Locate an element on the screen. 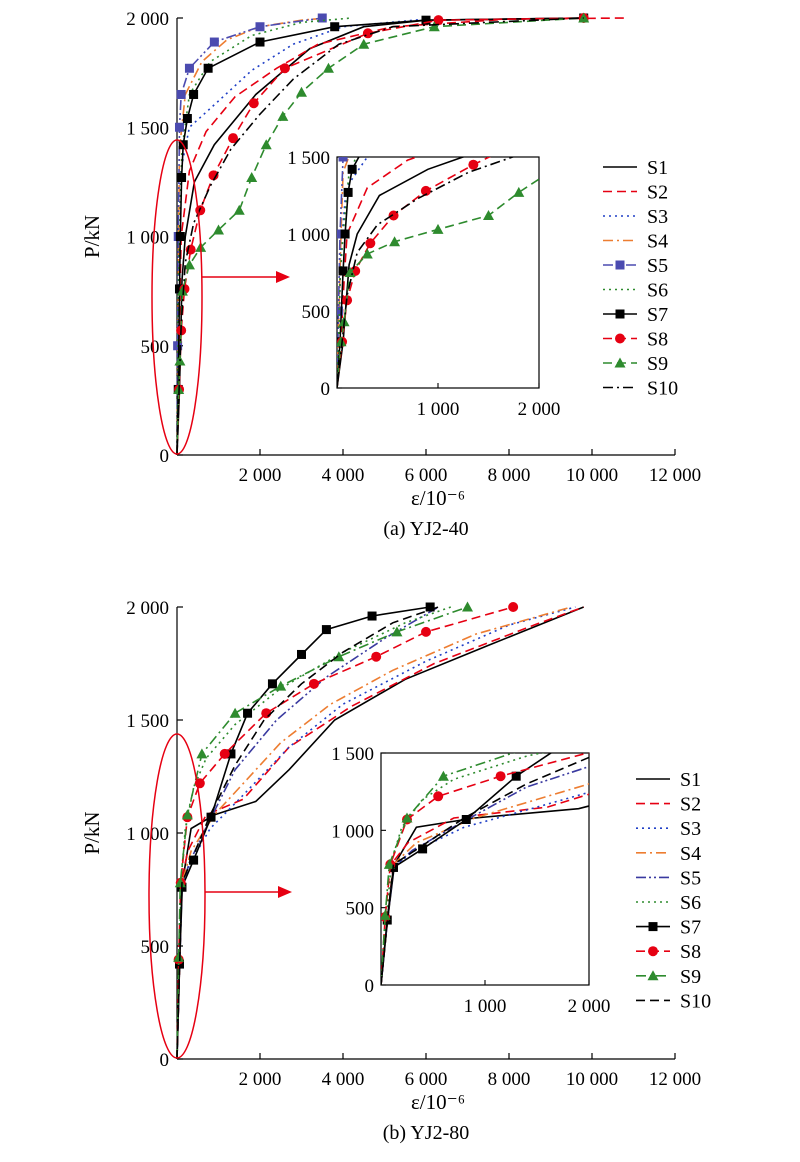 The height and width of the screenshot is (1162, 800). series-line-s1 is located at coordinates (401, 272).